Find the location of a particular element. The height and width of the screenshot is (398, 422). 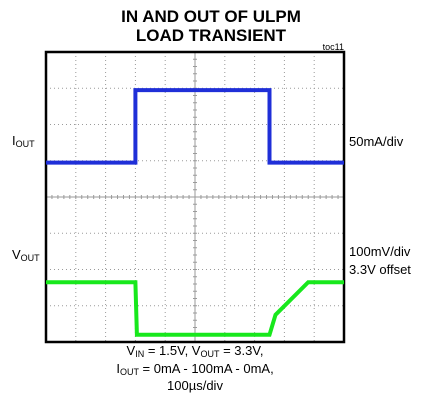

trace-vout is located at coordinates (195, 308).